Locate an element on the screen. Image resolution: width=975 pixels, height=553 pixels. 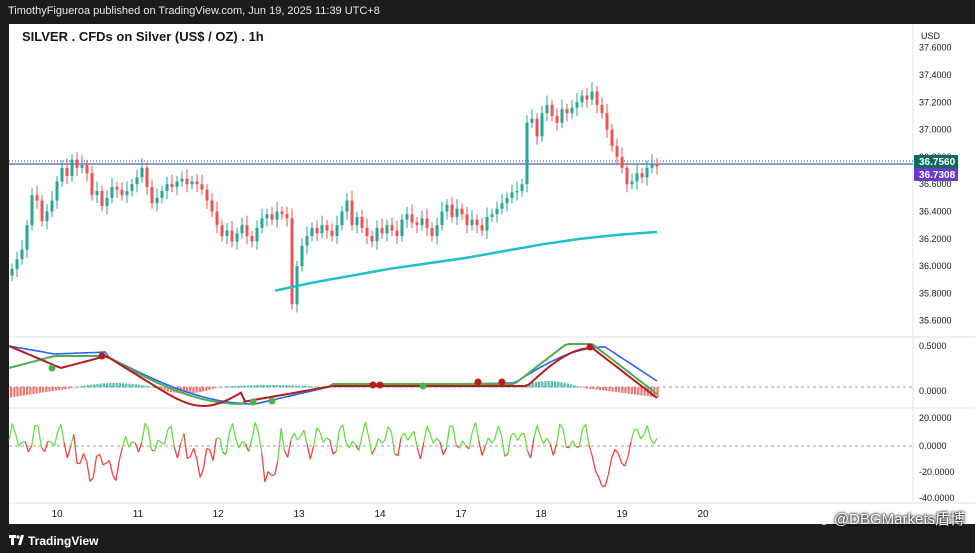
symbol-title: SILVER . CFDs on Silver (US$ / OZ) . 1h is located at coordinates (143, 36).